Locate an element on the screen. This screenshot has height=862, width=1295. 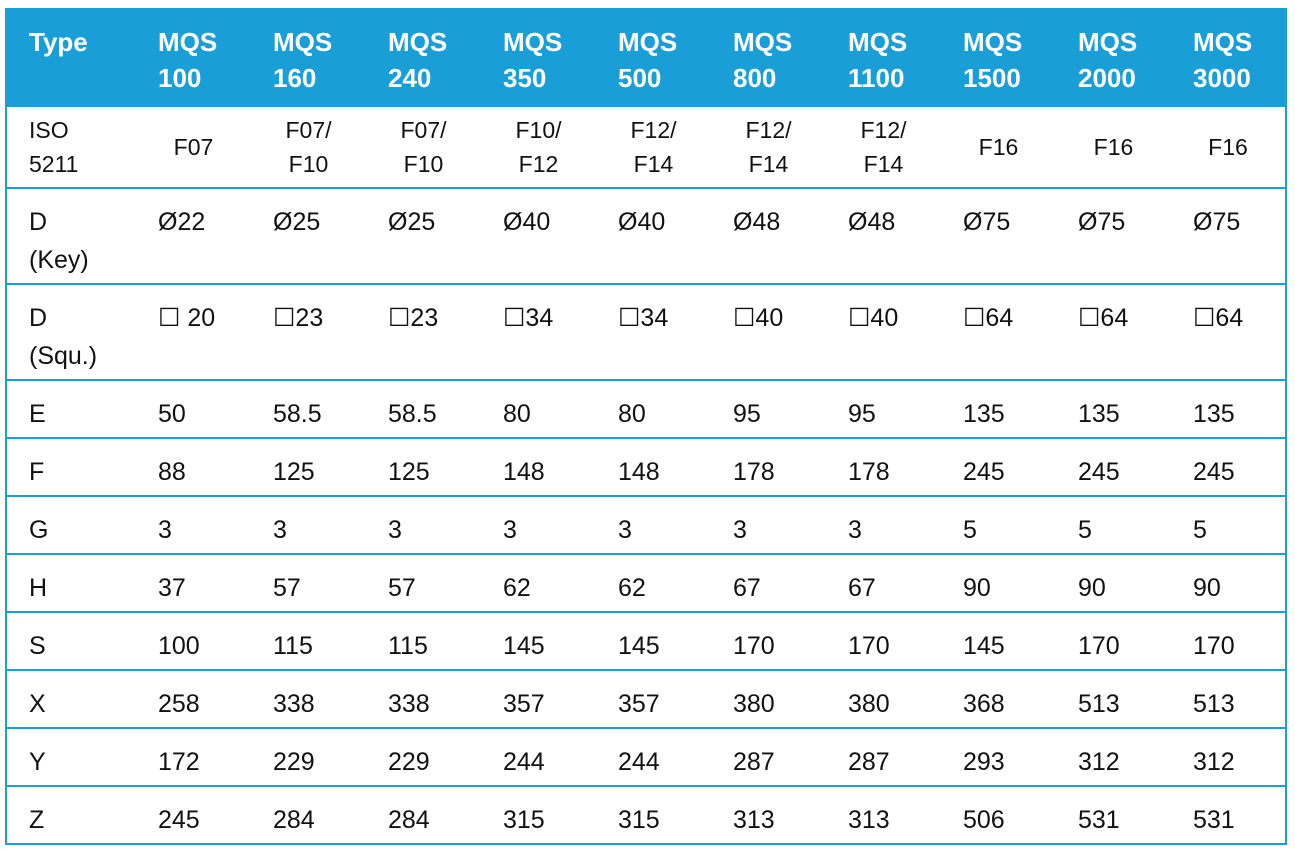
table-row: S 100 115 115 145 145 170 170 145 170 170 is located at coordinates (646, 640).